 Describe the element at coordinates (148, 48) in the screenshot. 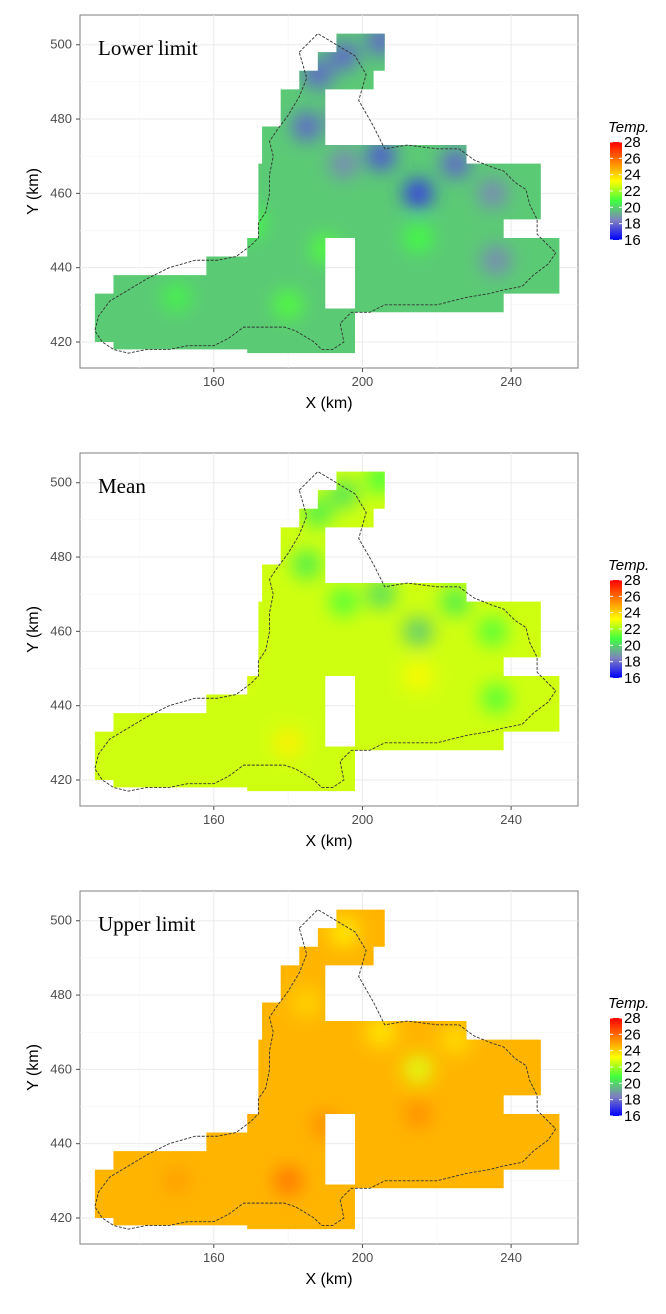

I see `panel-label: Lower limit` at that location.